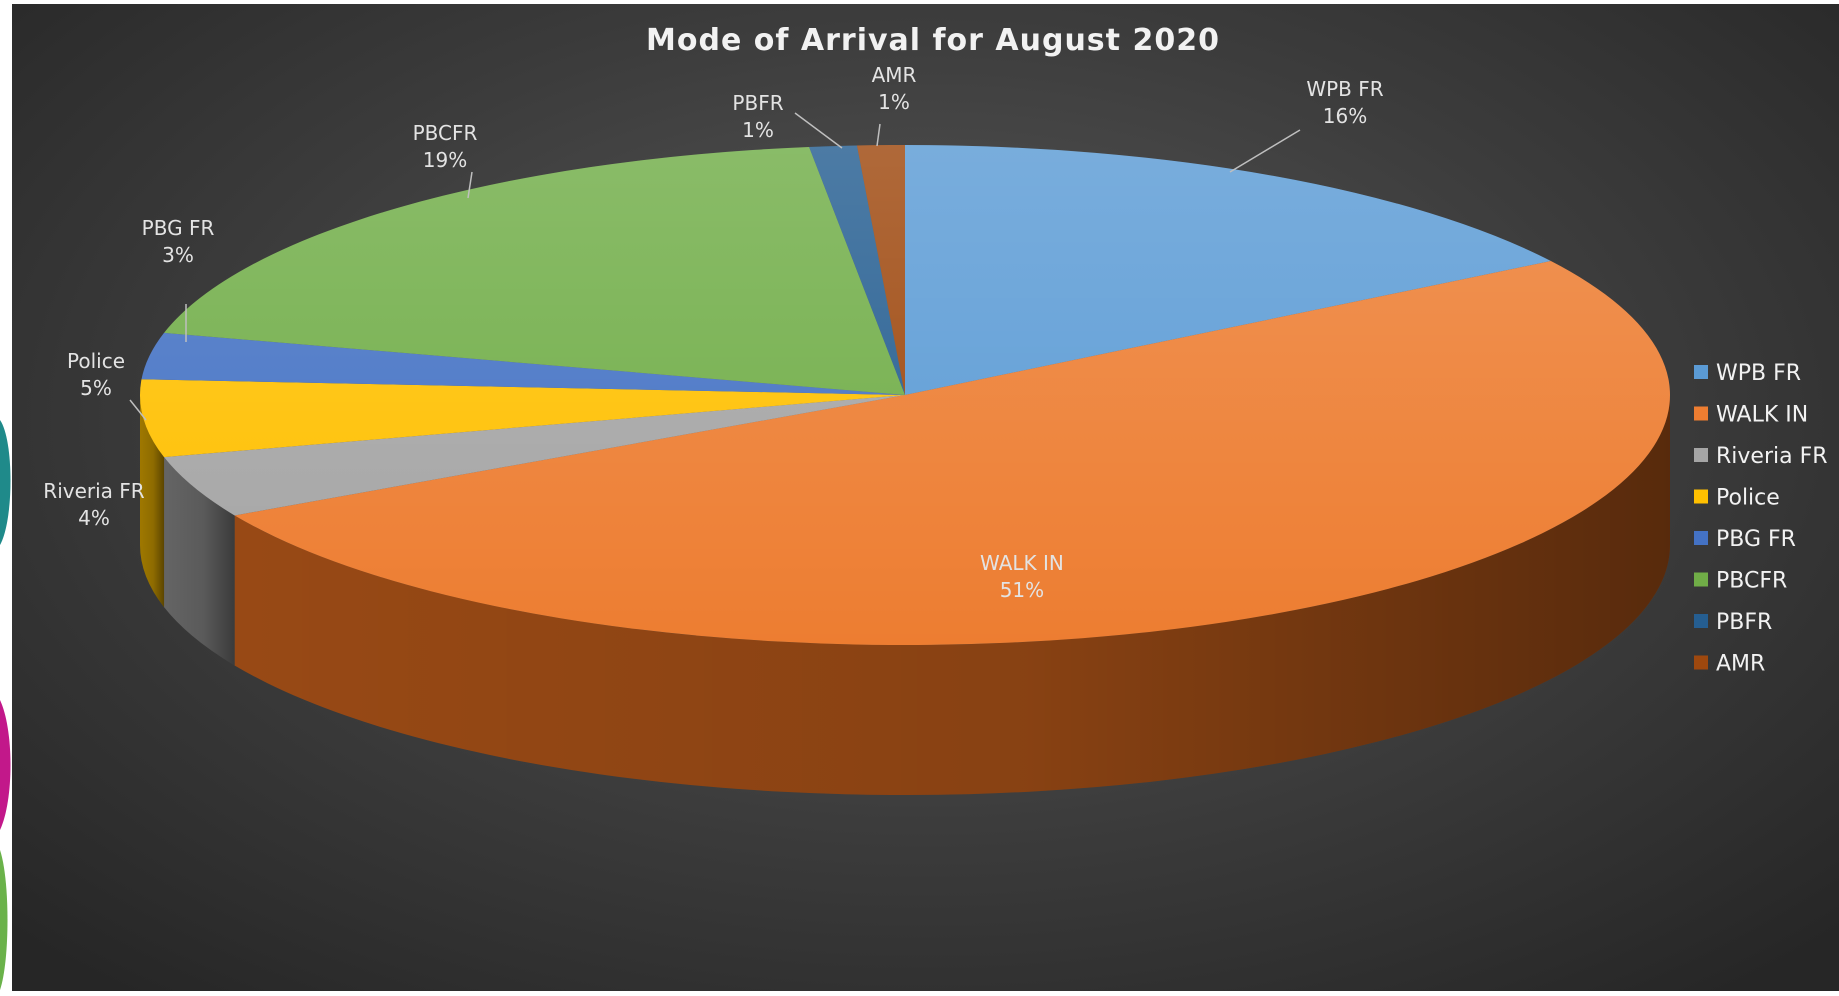  Describe the element at coordinates (5, 765) in the screenshot. I see `magenta-leaf-decoration` at that location.